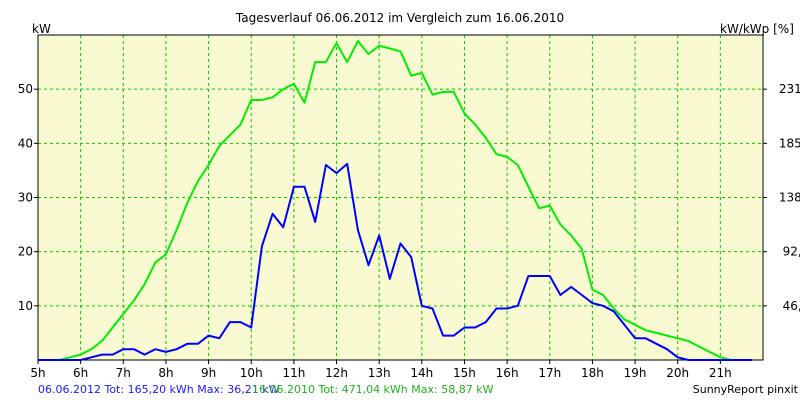 This screenshot has width=800, height=400. I want to click on y-right-tick-label: 46,3, so click(791, 306).